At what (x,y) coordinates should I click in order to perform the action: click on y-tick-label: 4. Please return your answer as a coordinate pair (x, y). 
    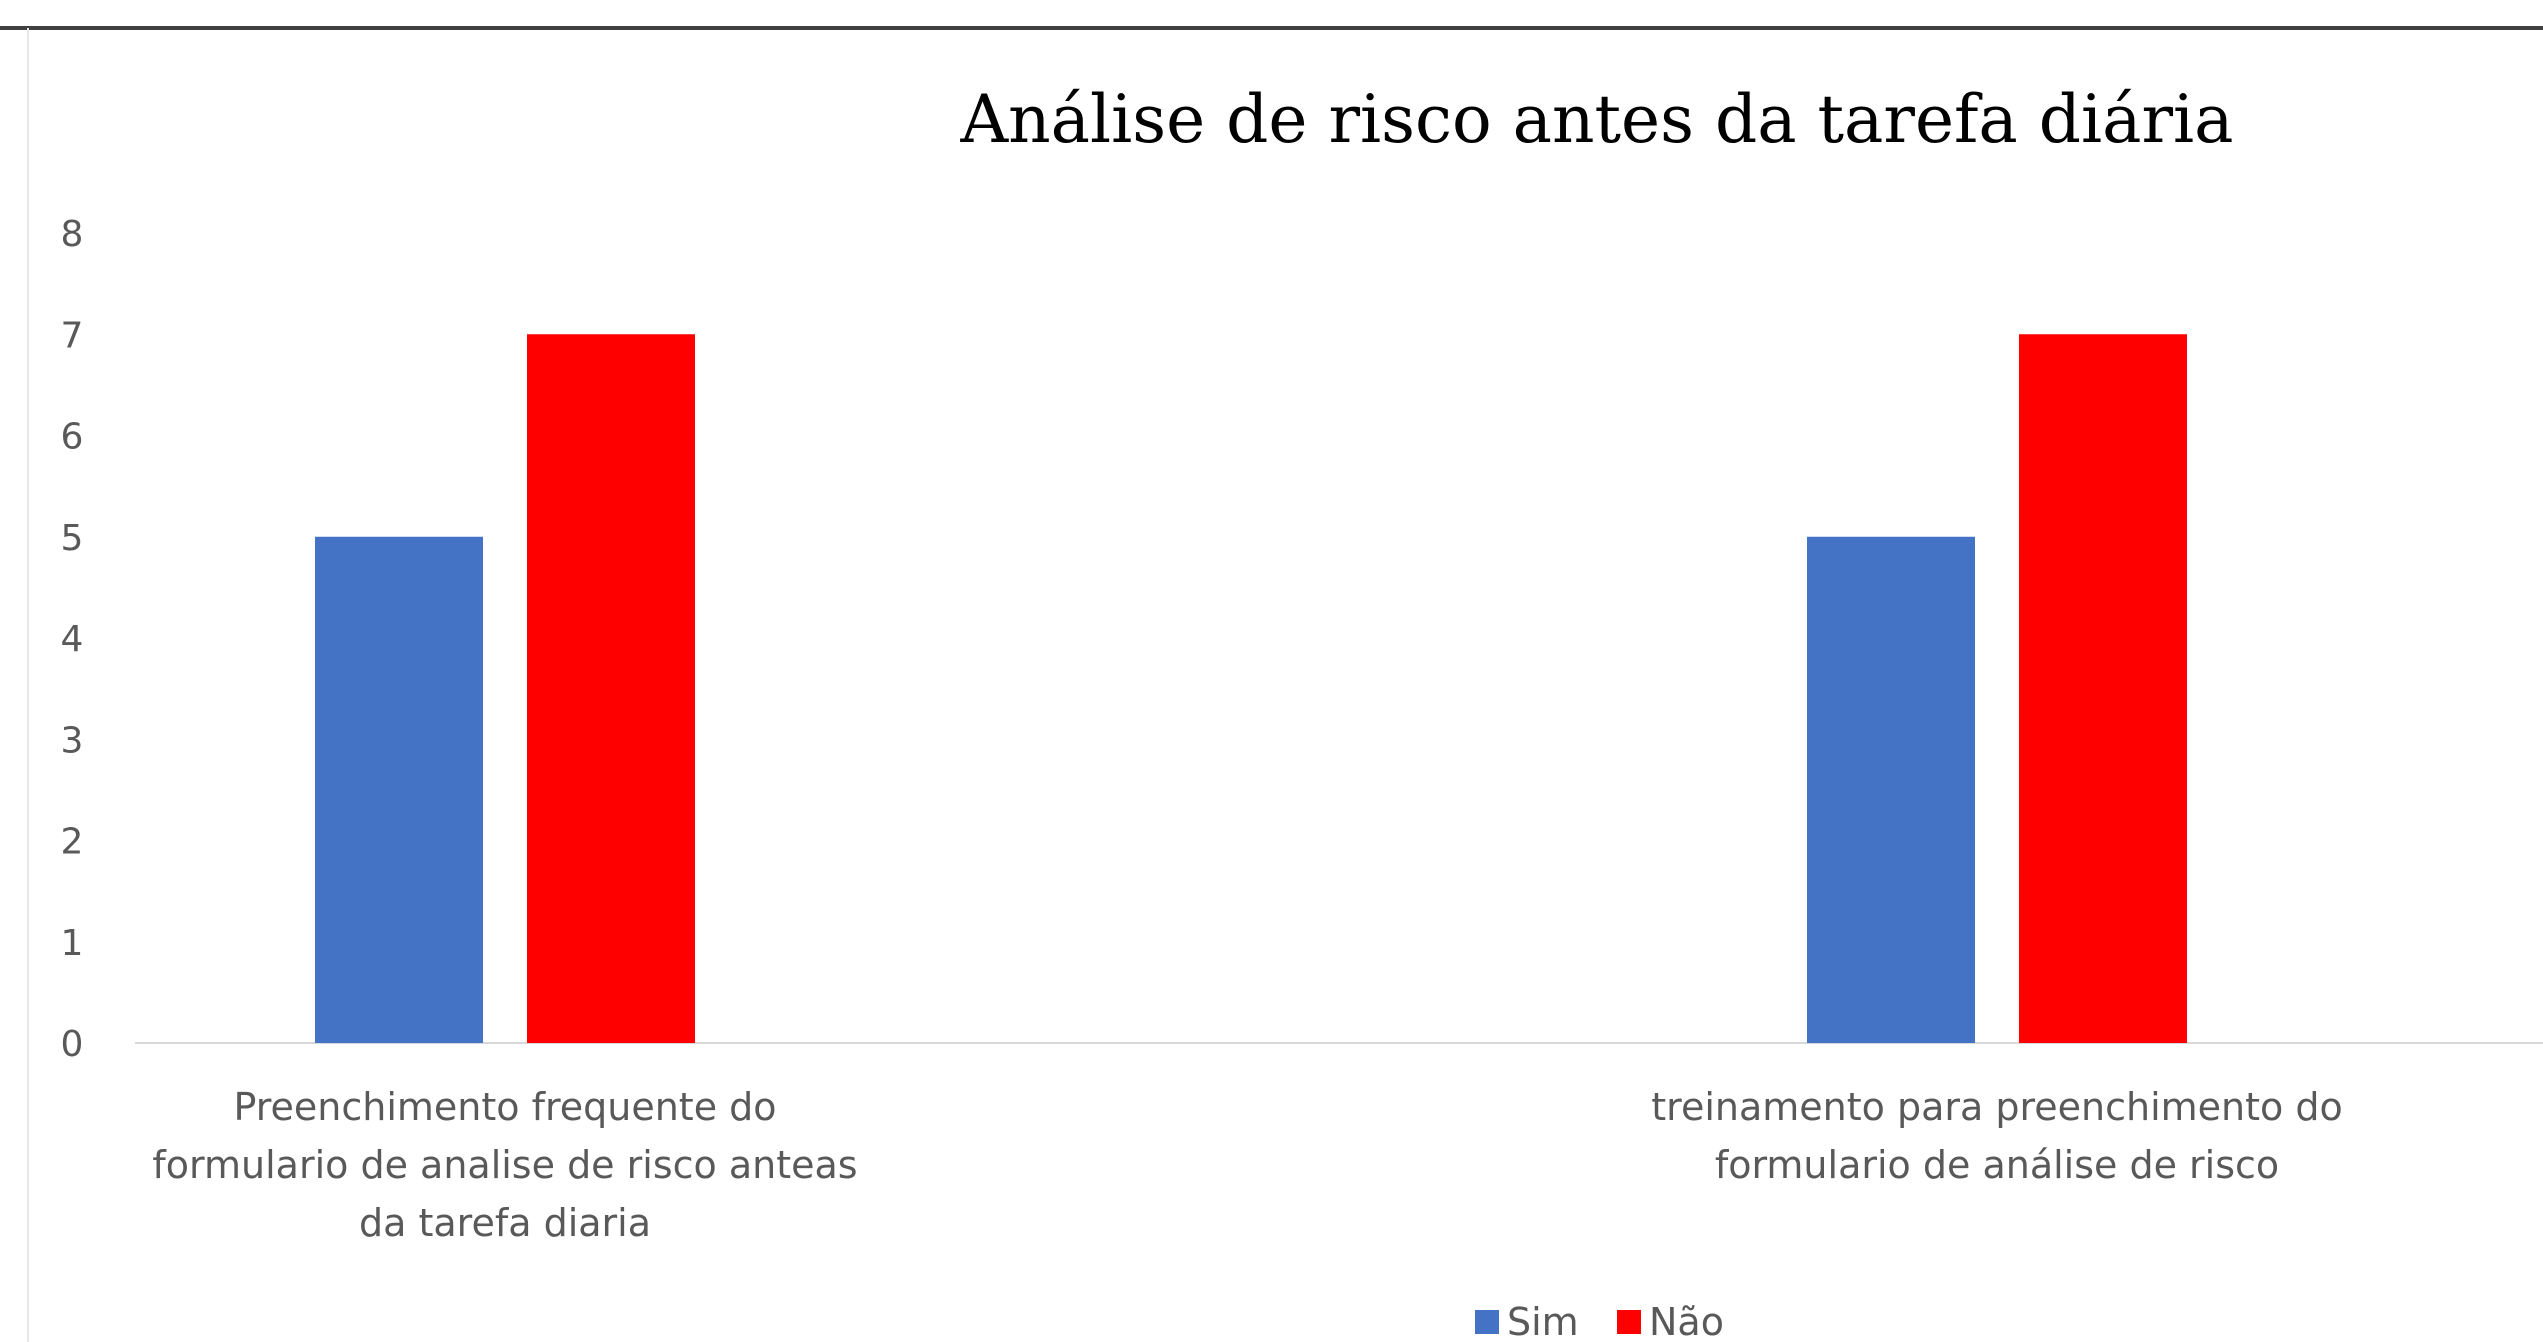
    Looking at the image, I should click on (72, 639).